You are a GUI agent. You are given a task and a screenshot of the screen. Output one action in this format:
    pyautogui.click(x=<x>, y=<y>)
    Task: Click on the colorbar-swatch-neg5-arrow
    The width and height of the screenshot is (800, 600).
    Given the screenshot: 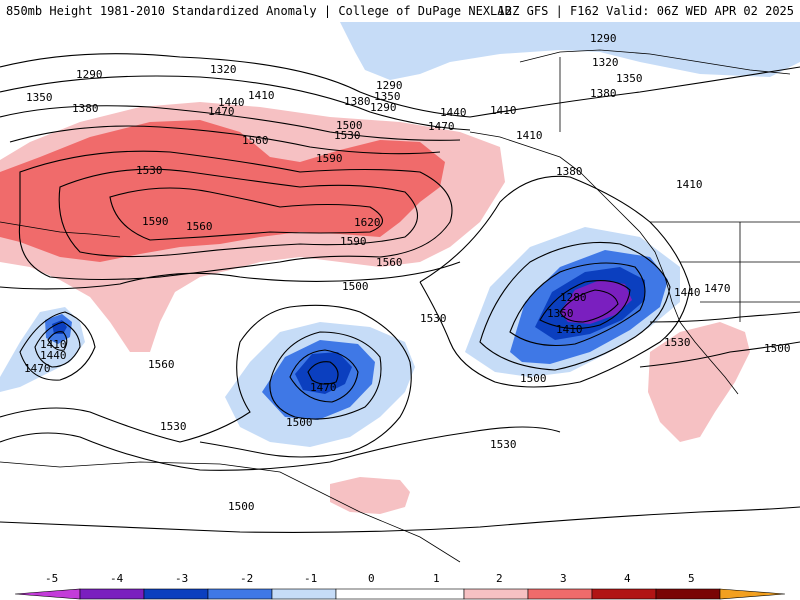 What is the action you would take?
    pyautogui.click(x=47, y=594)
    